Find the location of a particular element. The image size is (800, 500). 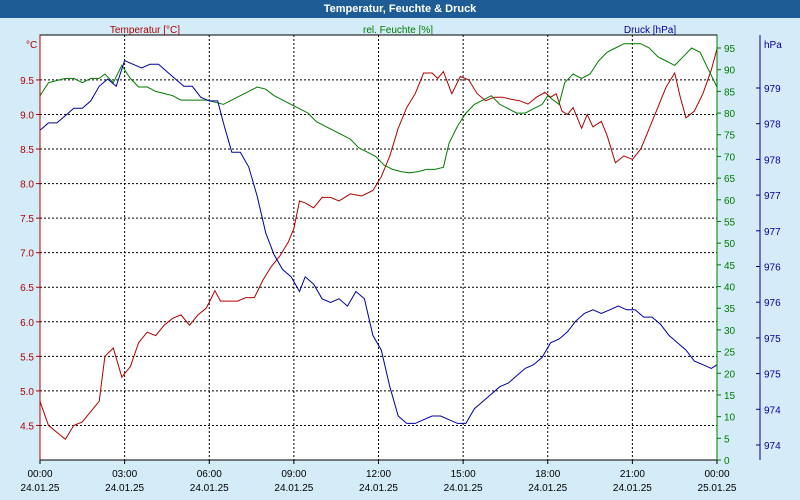

temperature-tick-label: 9.0 is located at coordinates (27, 115).